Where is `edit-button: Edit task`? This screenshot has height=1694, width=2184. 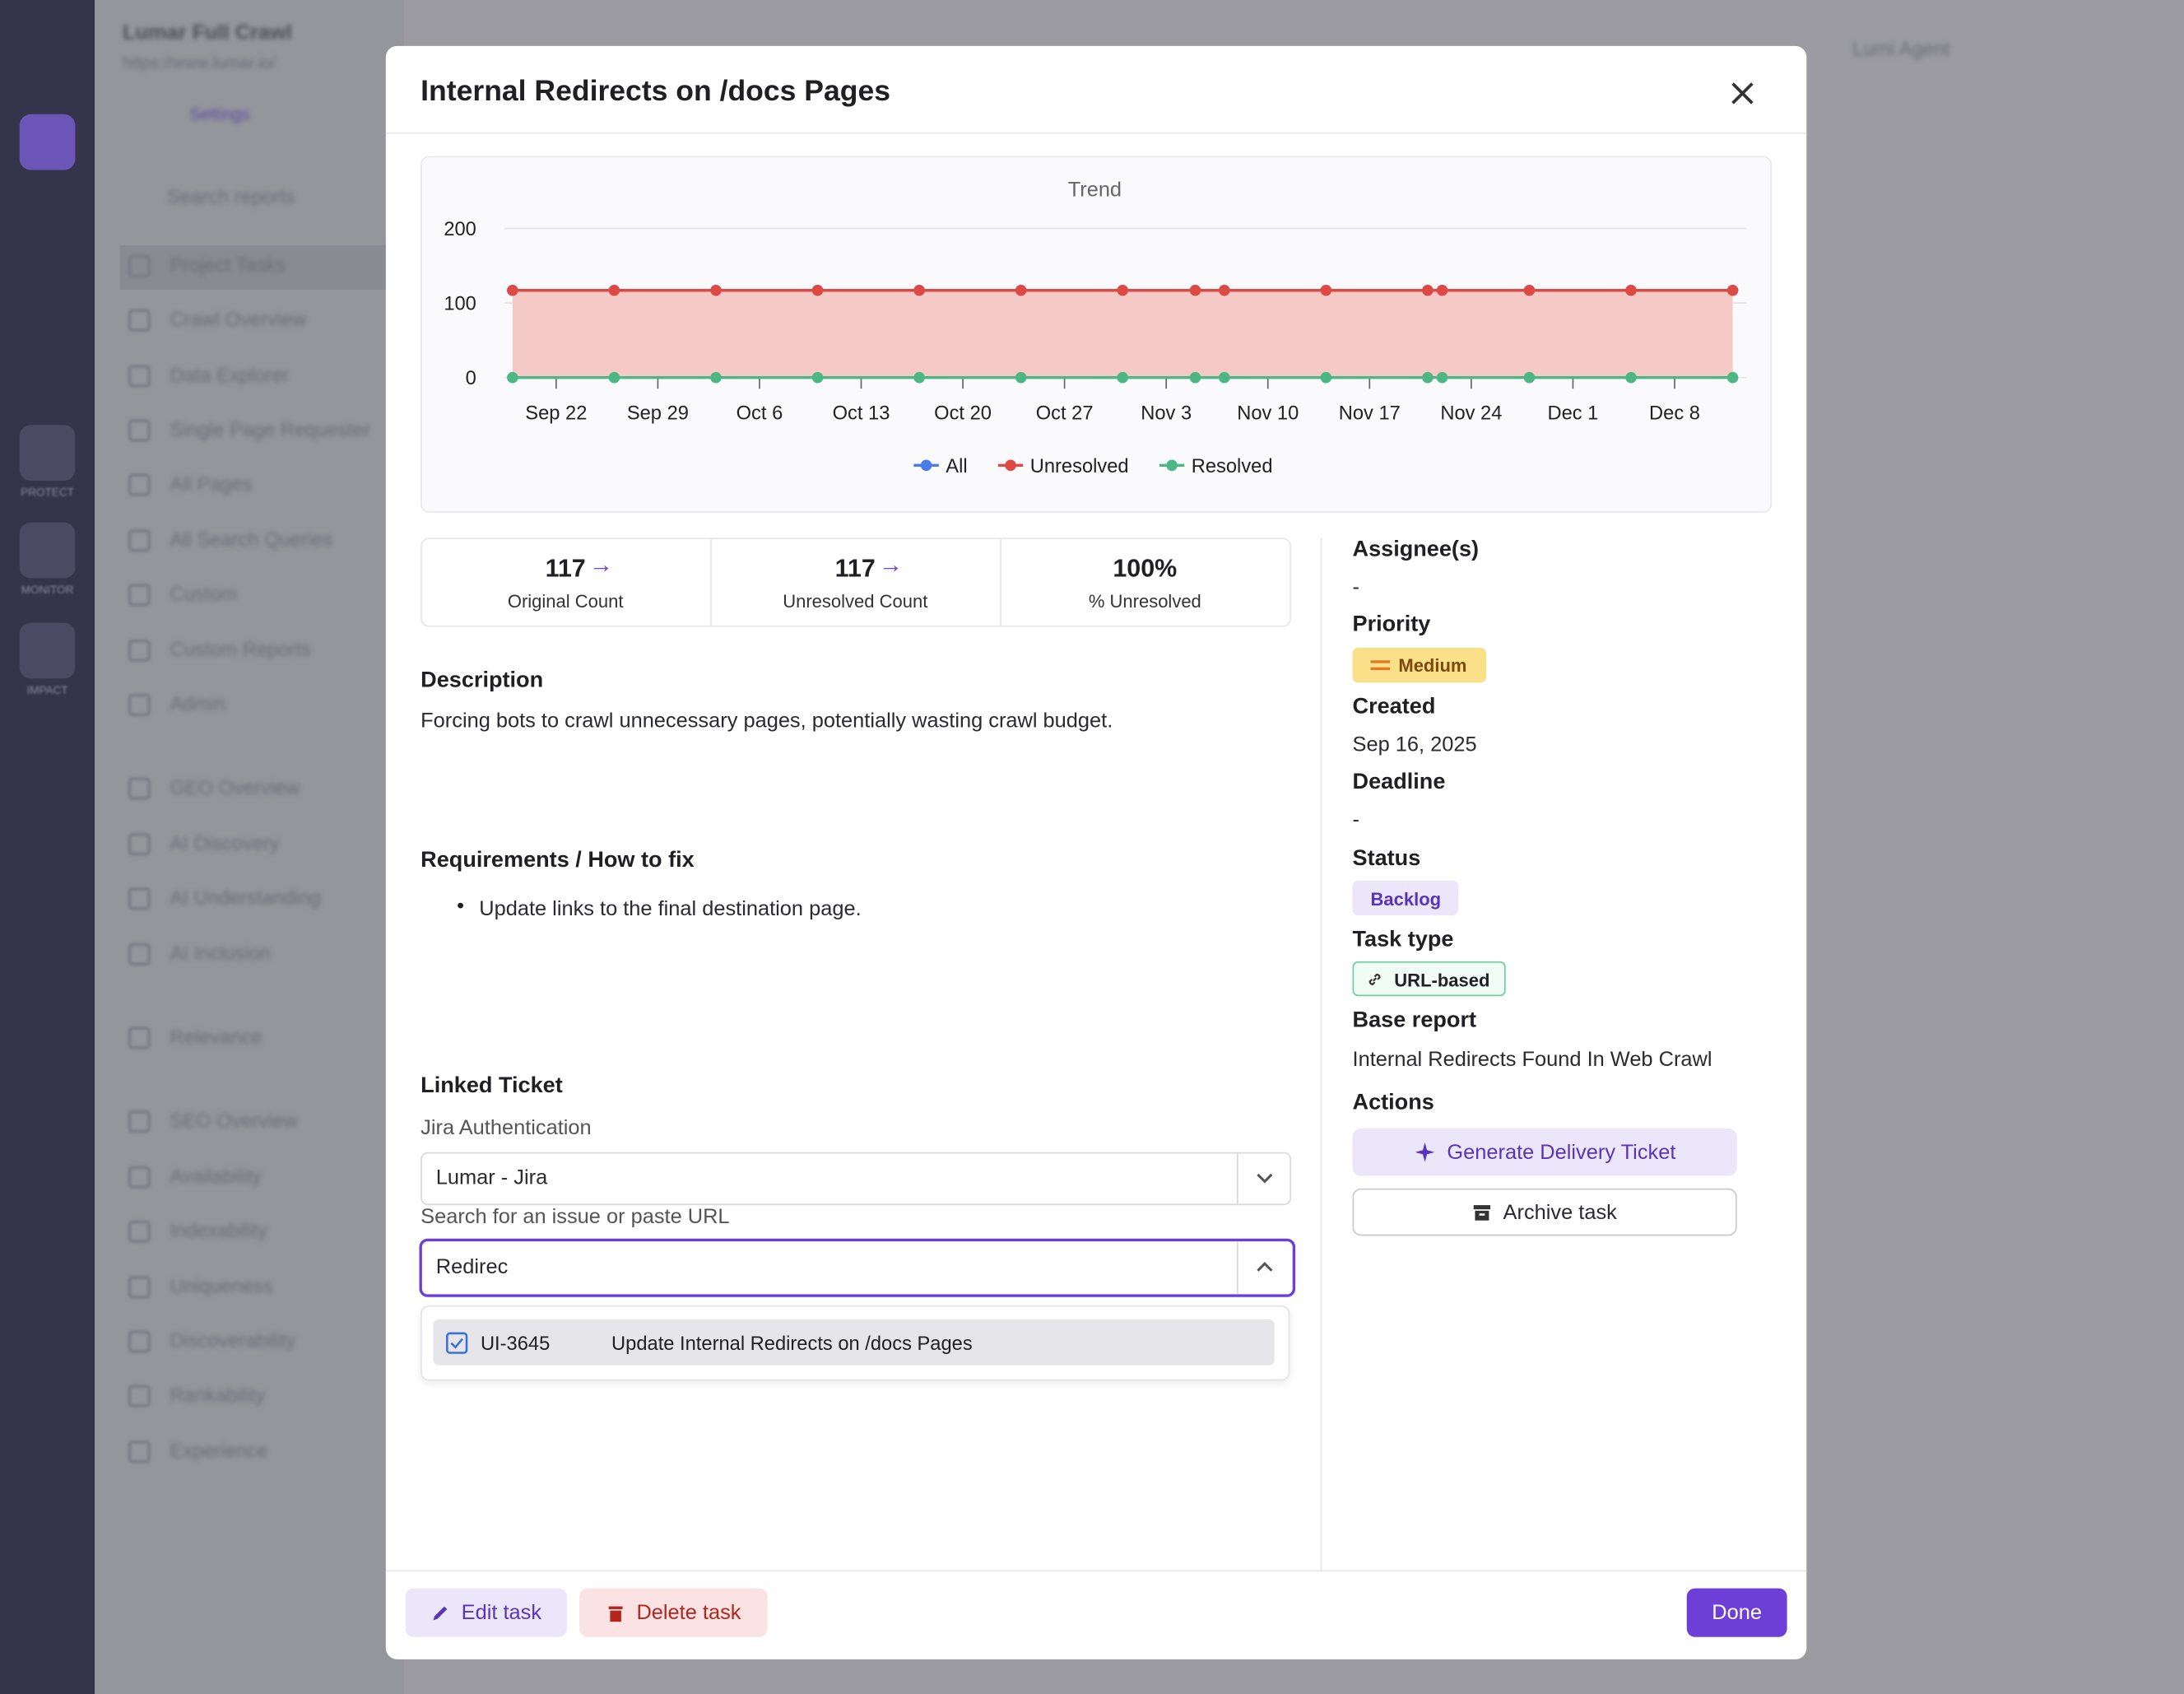
edit-button: Edit task is located at coordinates (486, 1612).